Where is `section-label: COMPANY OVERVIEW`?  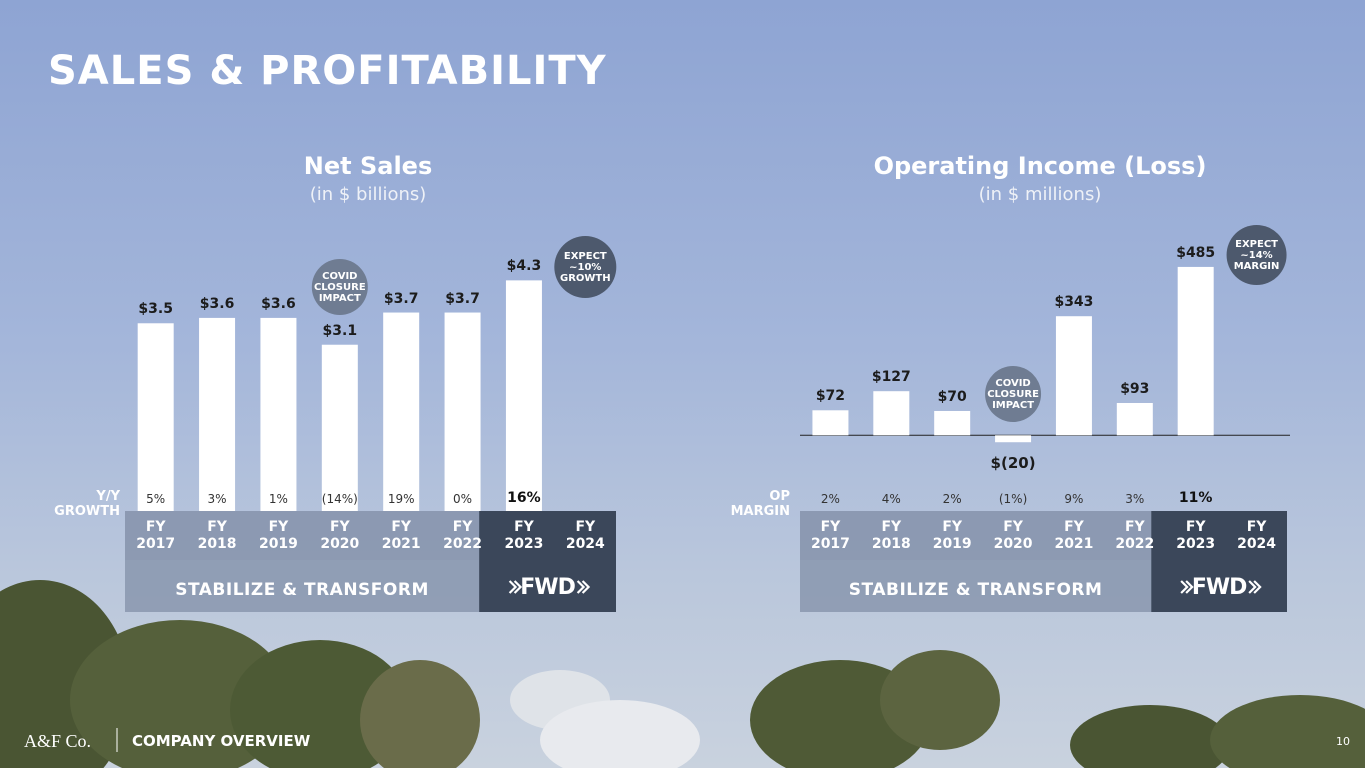
section-label: COMPANY OVERVIEW is located at coordinates (221, 741).